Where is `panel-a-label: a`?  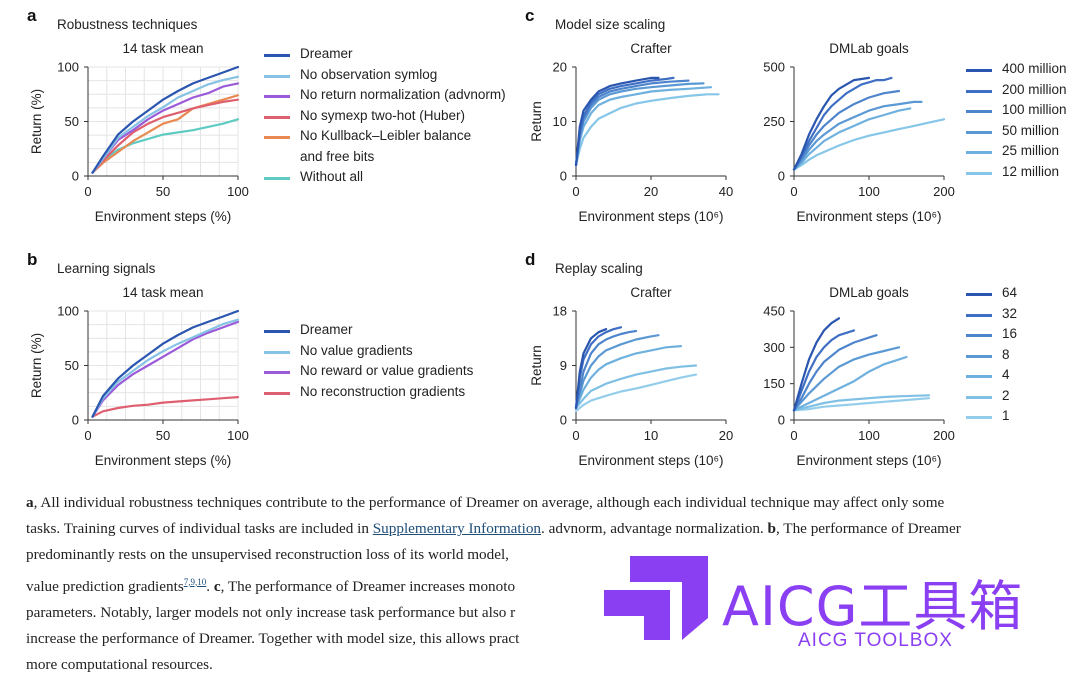
panel-a-label: a is located at coordinates (32, 15).